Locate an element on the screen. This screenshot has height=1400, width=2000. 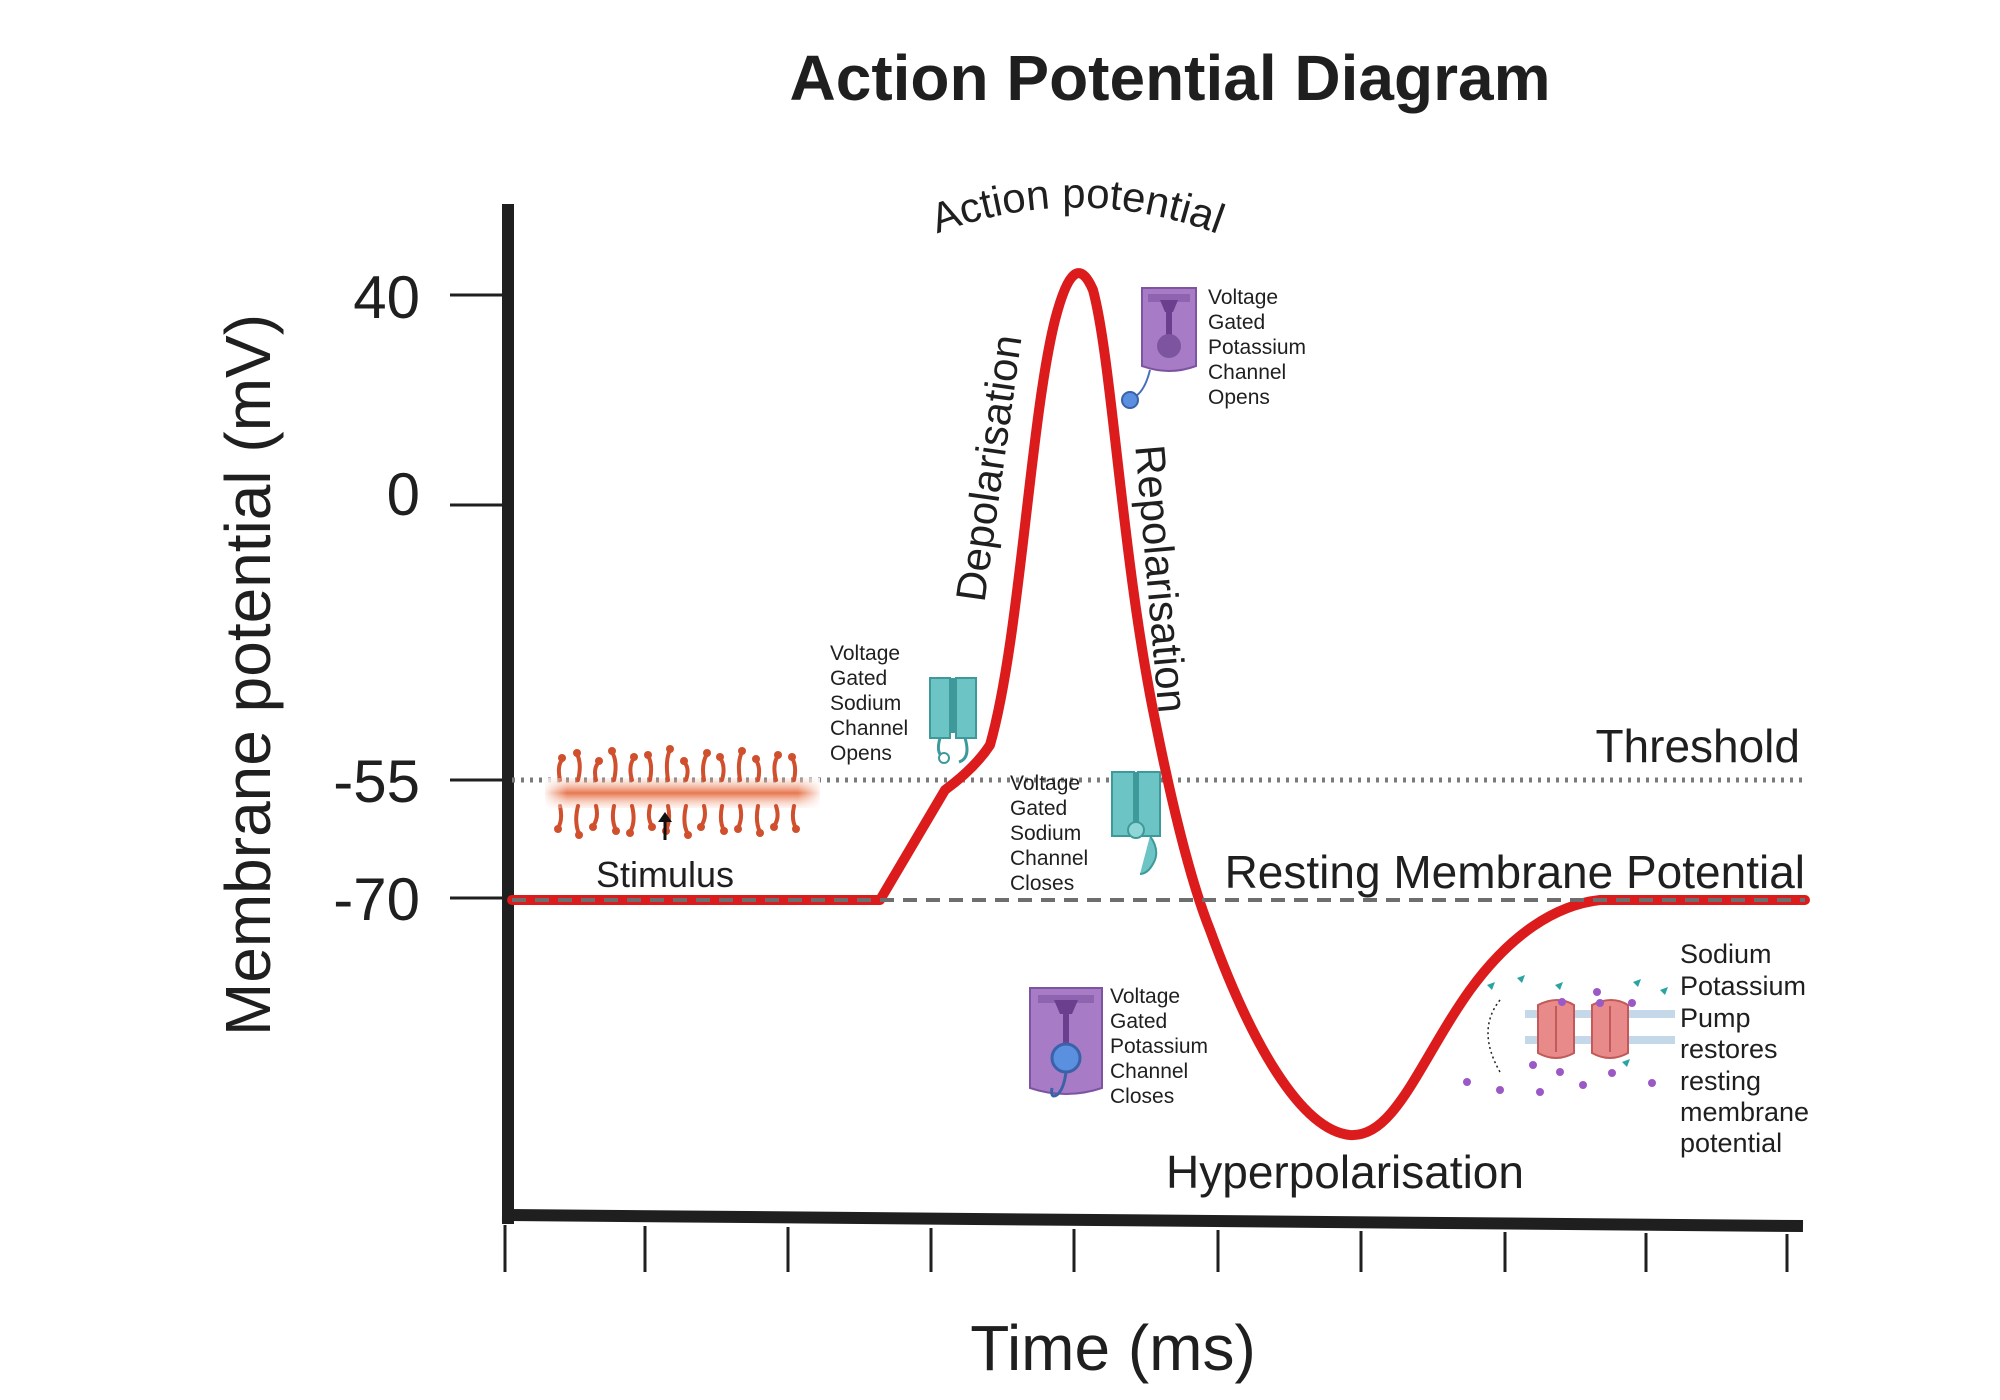
annotation-line: potential is located at coordinates (1731, 1143).